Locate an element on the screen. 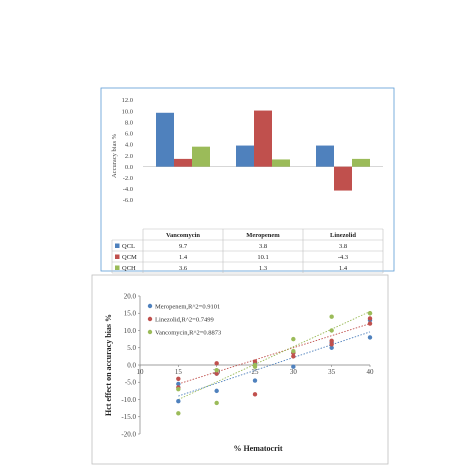  bar-y-tick-9: -6.0 is located at coordinates (128, 200).